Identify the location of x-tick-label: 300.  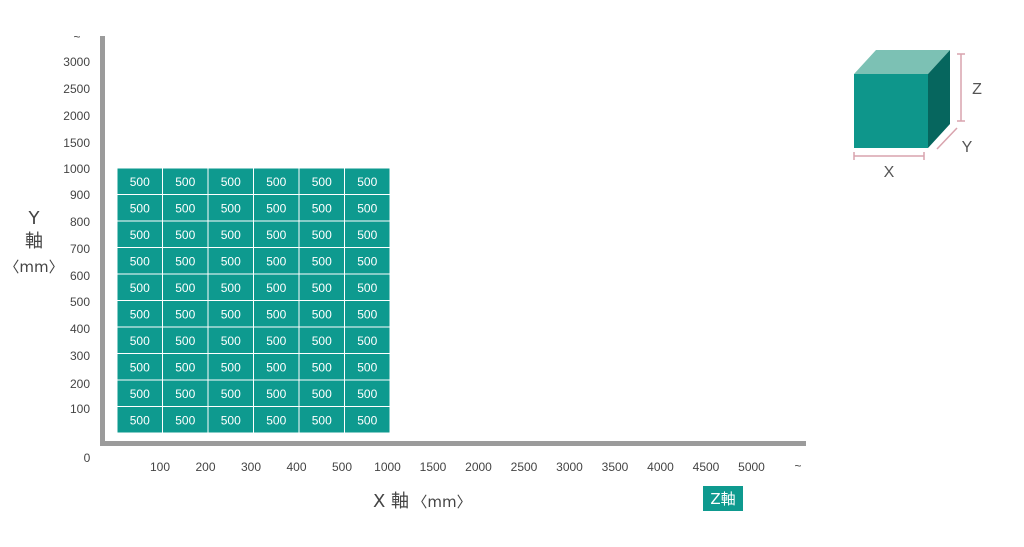
(251, 467).